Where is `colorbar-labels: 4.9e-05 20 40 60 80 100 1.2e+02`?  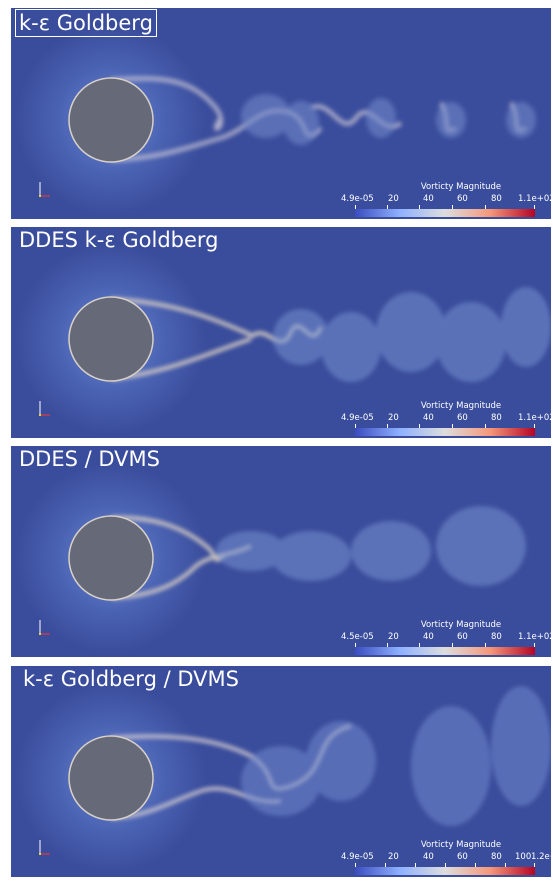
colorbar-labels: 4.9e-05 20 40 60 80 100 1.2e+02 is located at coordinates (446, 858).